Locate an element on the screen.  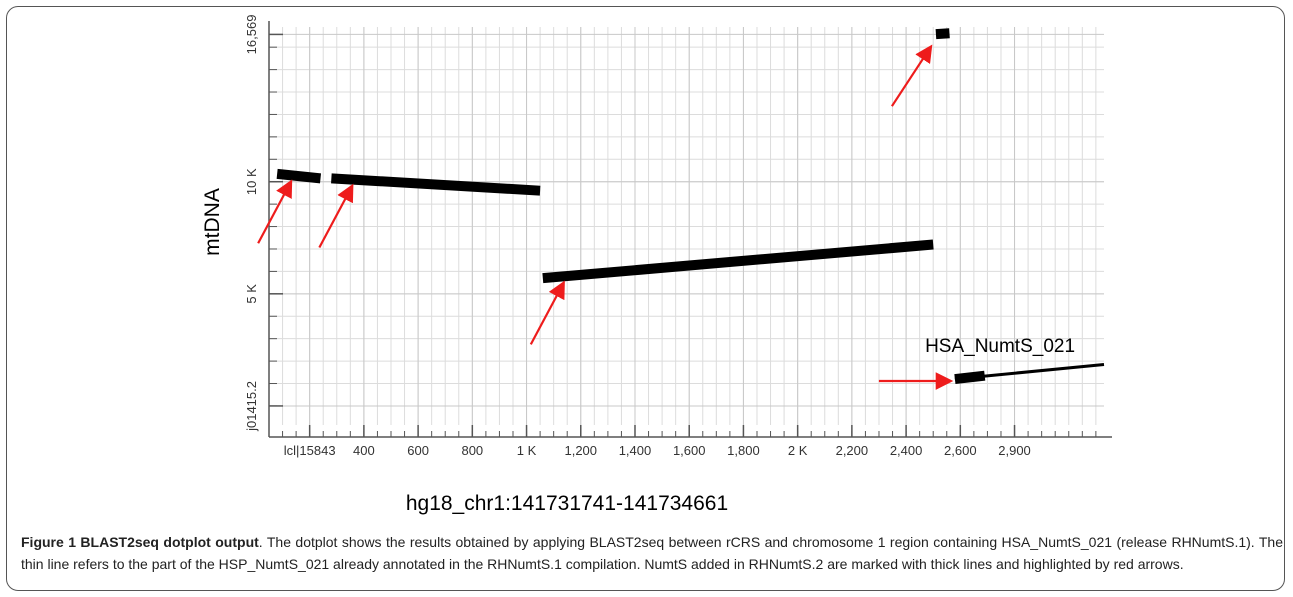
y-tick-label: 10 K is located at coordinates (251, 181).